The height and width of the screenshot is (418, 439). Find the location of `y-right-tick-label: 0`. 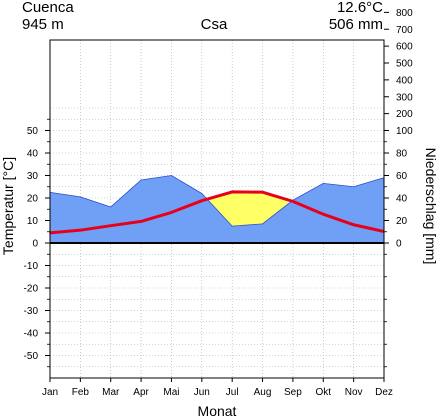

y-right-tick-label: 0 is located at coordinates (399, 244).